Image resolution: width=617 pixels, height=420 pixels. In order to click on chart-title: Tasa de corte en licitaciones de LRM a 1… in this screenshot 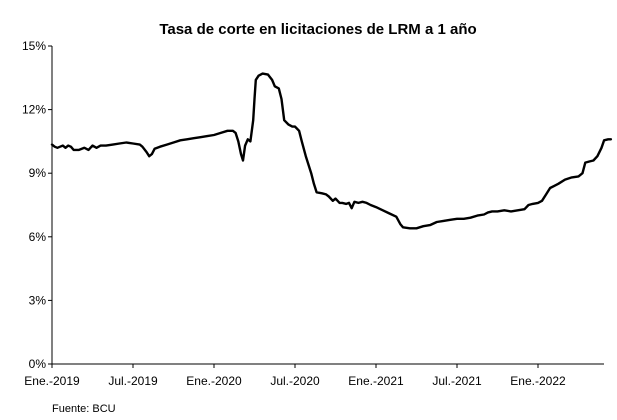, I will do `click(317, 29)`.